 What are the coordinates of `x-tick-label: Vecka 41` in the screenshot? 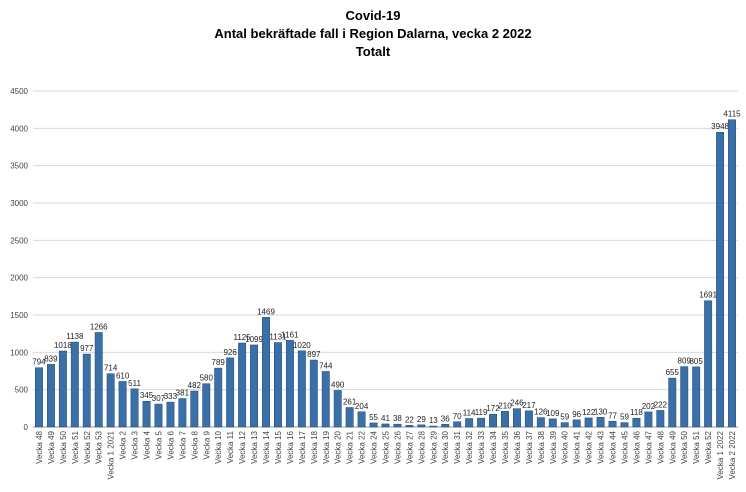 It's located at (577, 446).